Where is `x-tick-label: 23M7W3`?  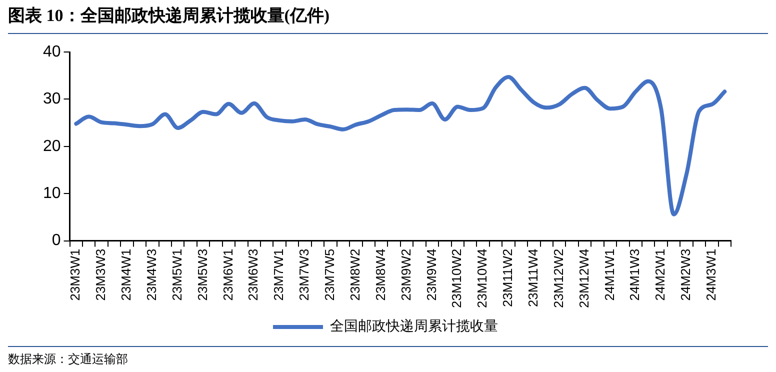
x-tick-label: 23M7W3 is located at coordinates (304, 274).